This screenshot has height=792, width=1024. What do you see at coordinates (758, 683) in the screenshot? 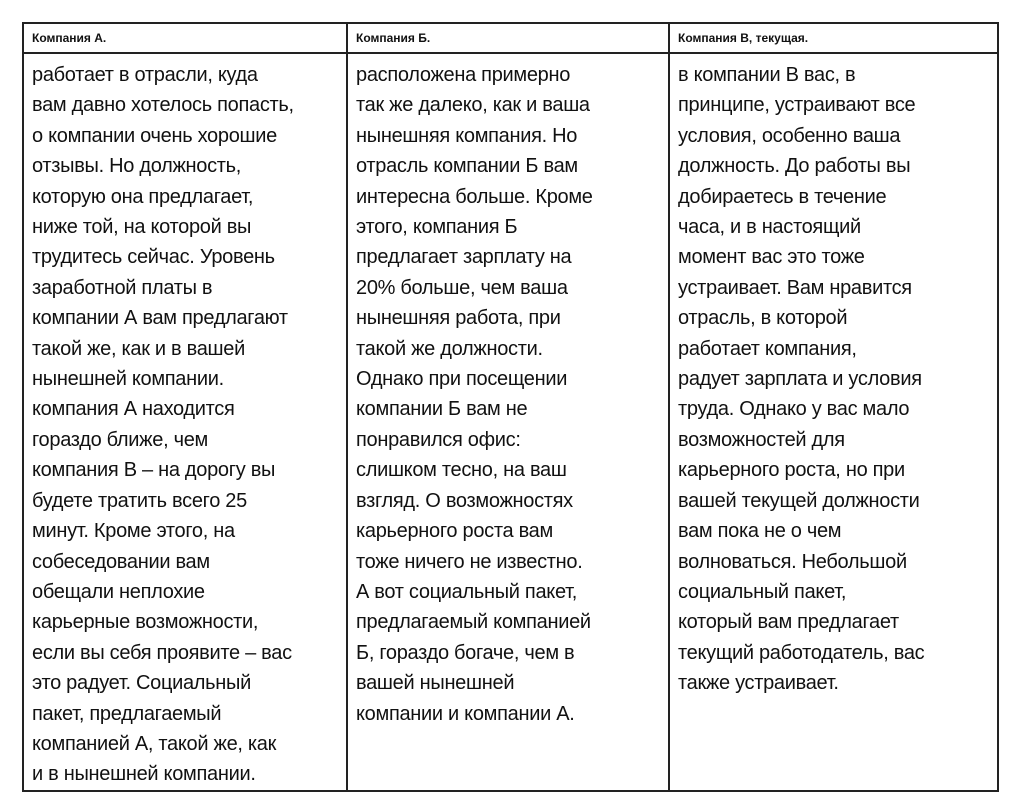
I see `text-line: также устраивает.` at bounding box center [758, 683].